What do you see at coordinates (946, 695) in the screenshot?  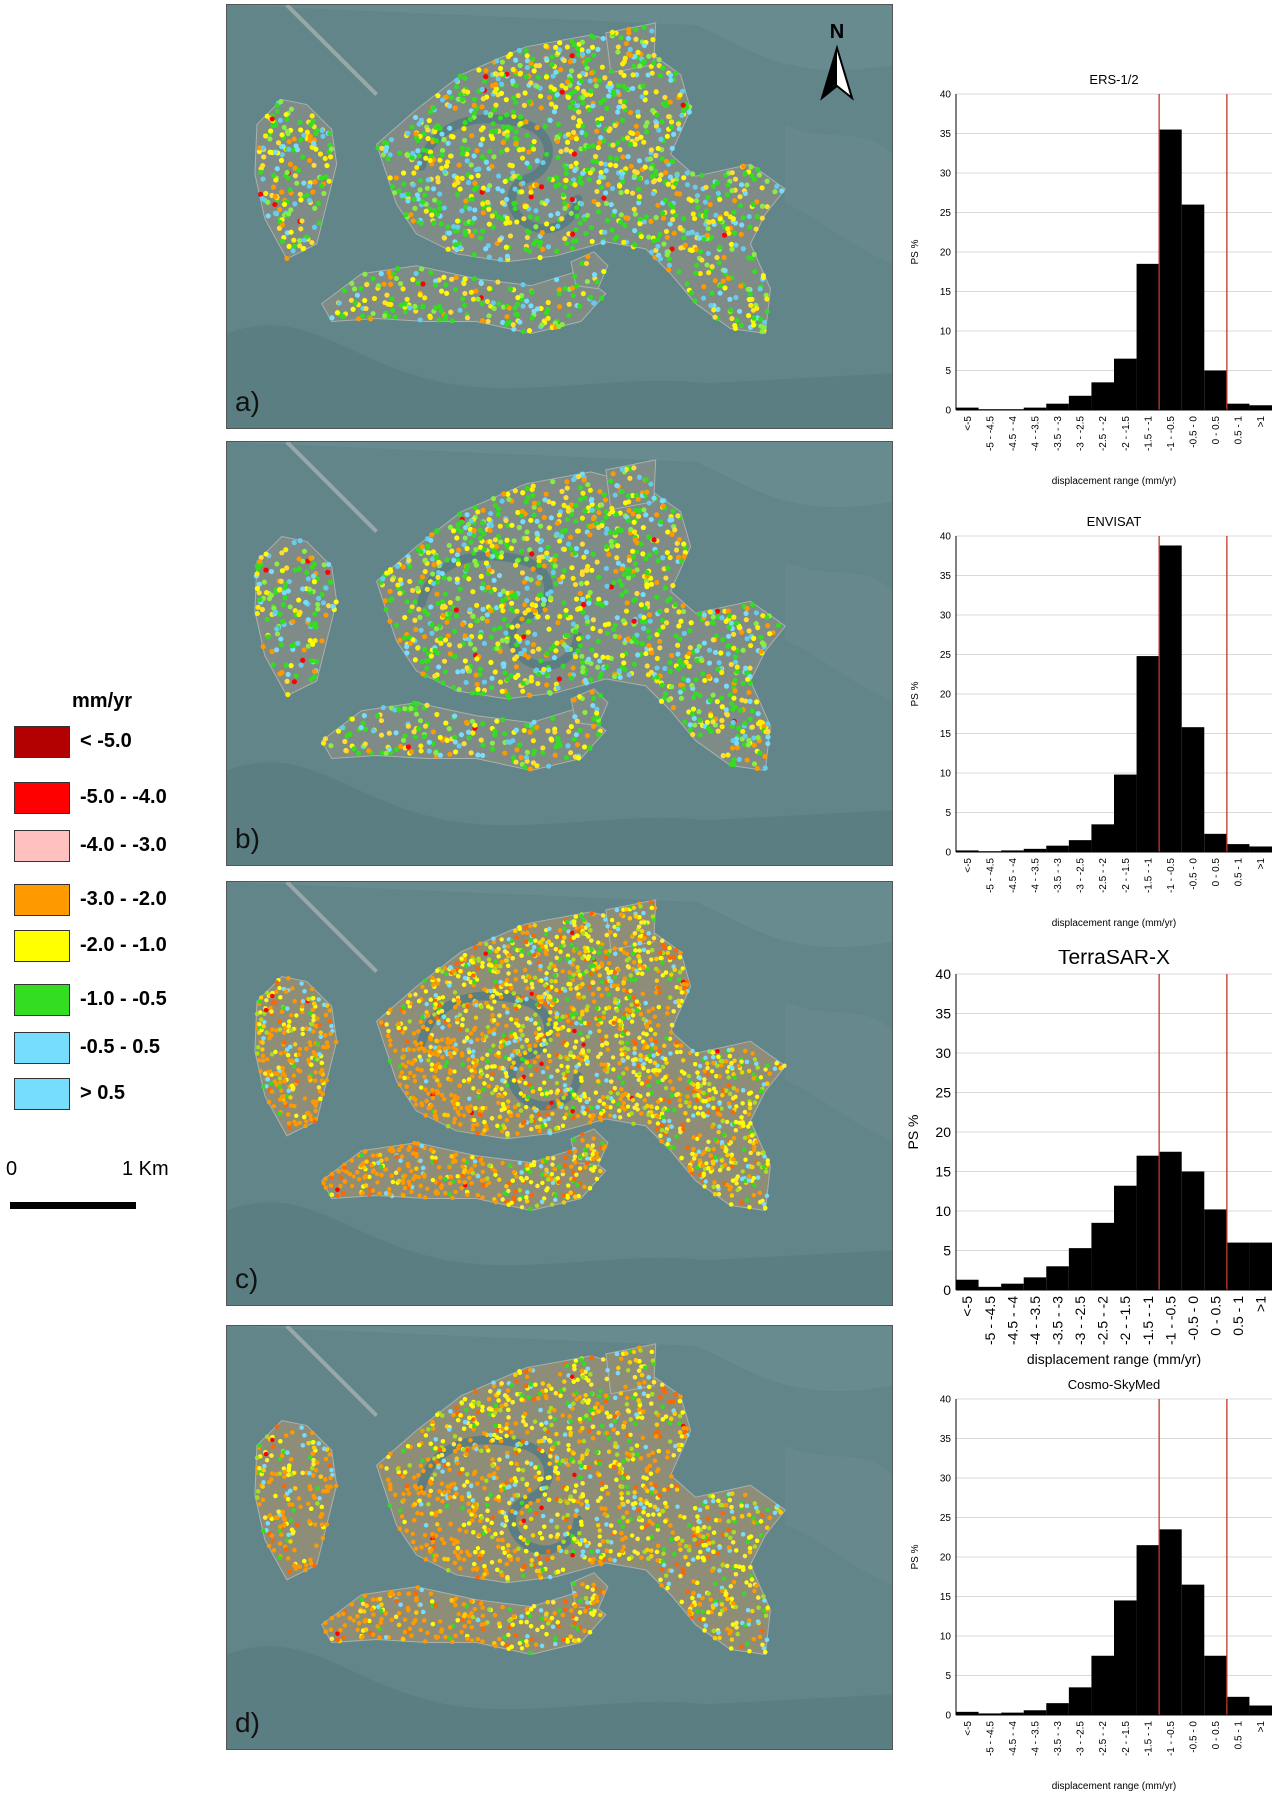 I see `y-tick-label: 20` at bounding box center [946, 695].